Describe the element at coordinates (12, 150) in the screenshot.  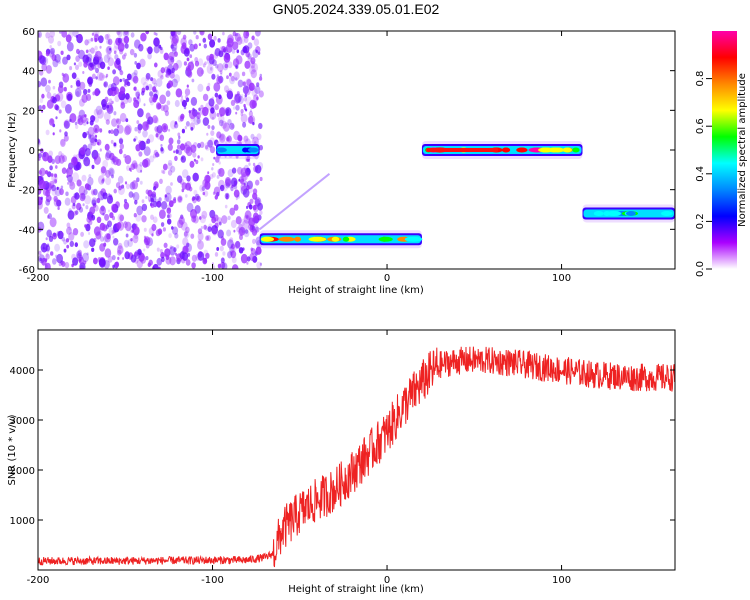
I see `spectrogram-ylabel: Frequency (Hz)` at that location.